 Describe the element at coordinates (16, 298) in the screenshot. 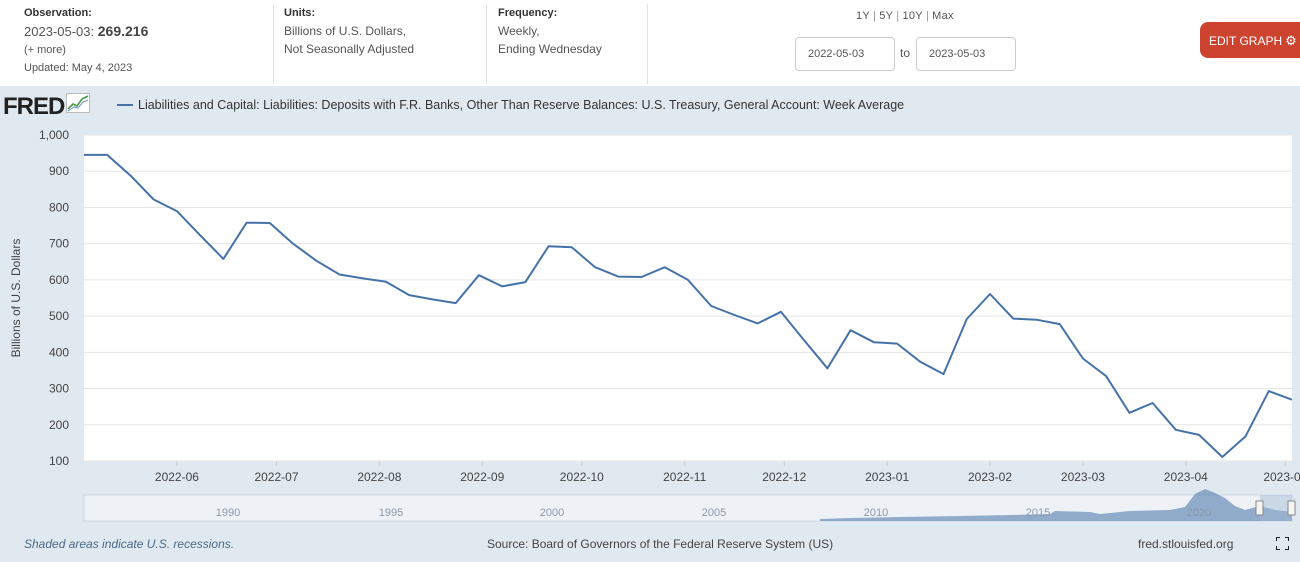

I see `y-axis-label: Billions of U.S. Dollars` at that location.